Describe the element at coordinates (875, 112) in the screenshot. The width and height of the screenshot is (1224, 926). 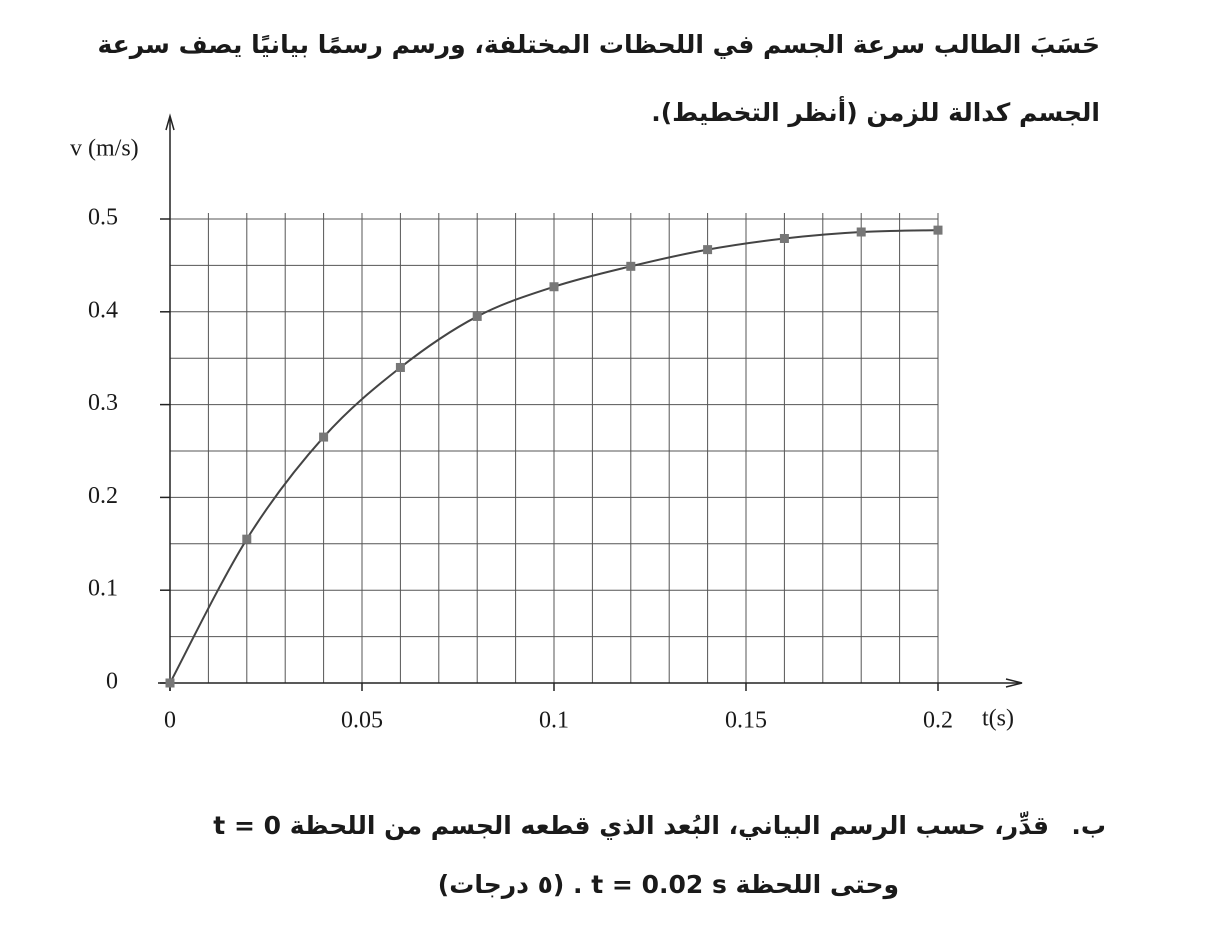
I see `paragraph-line: الجسم كدالة للزمن (أنظر التخطيط).` at that location.